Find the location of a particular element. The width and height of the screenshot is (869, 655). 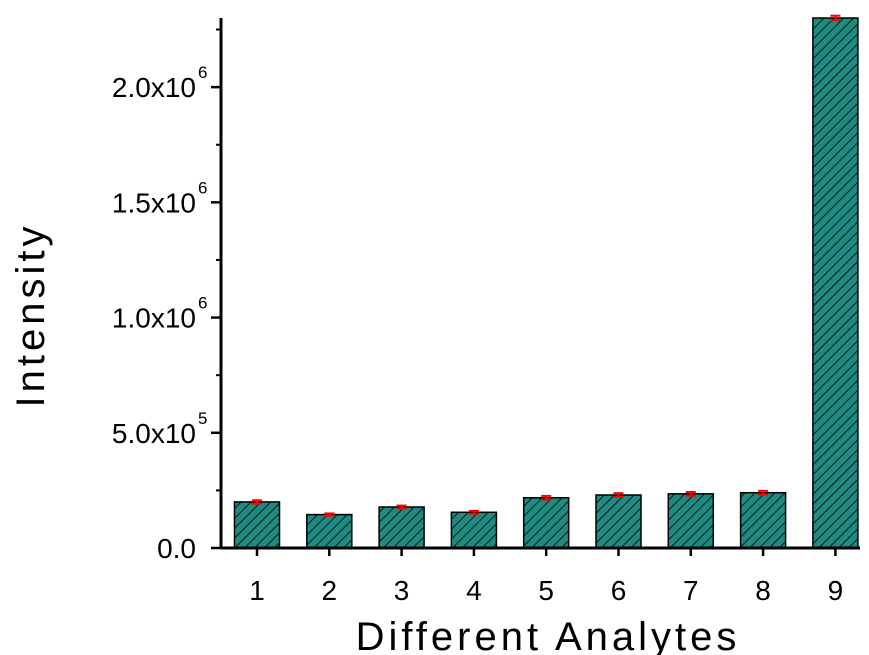

x-tick-label-5: 5 is located at coordinates (546, 590).